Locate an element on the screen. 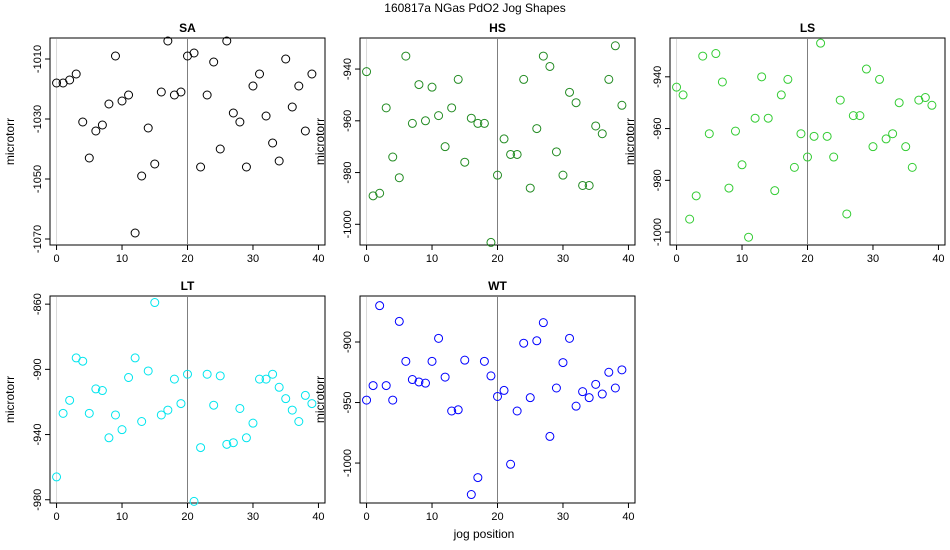 This screenshot has height=550, width=950. y-tick-label: -1010 is located at coordinates (38, 59).